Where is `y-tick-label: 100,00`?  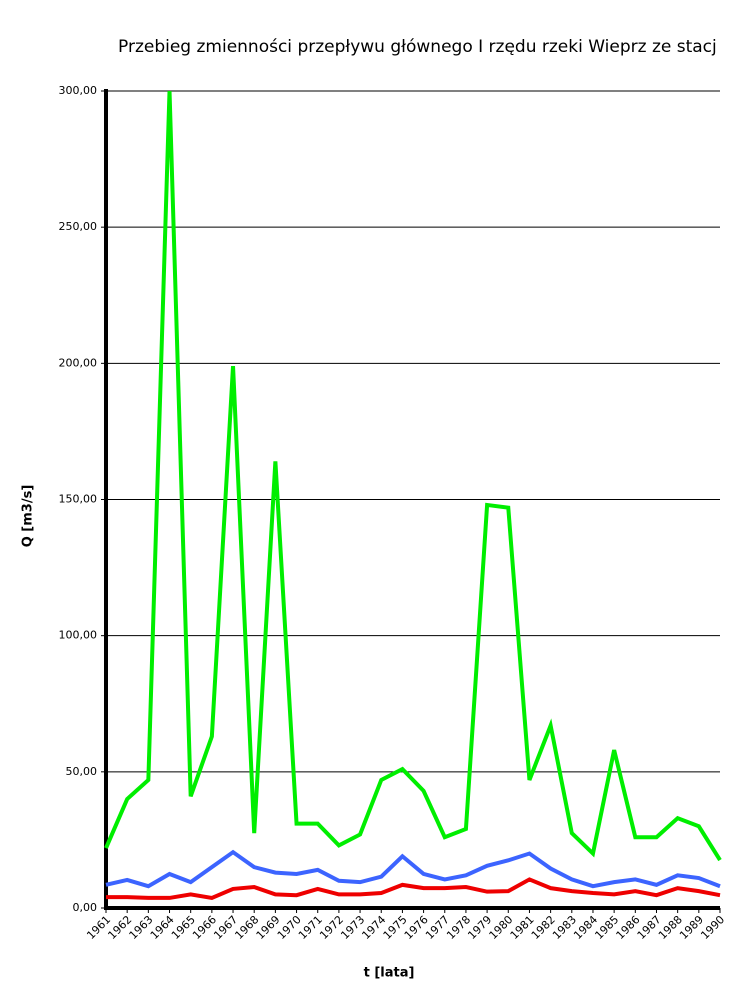
y-tick-label: 100,00 is located at coordinates (78, 635).